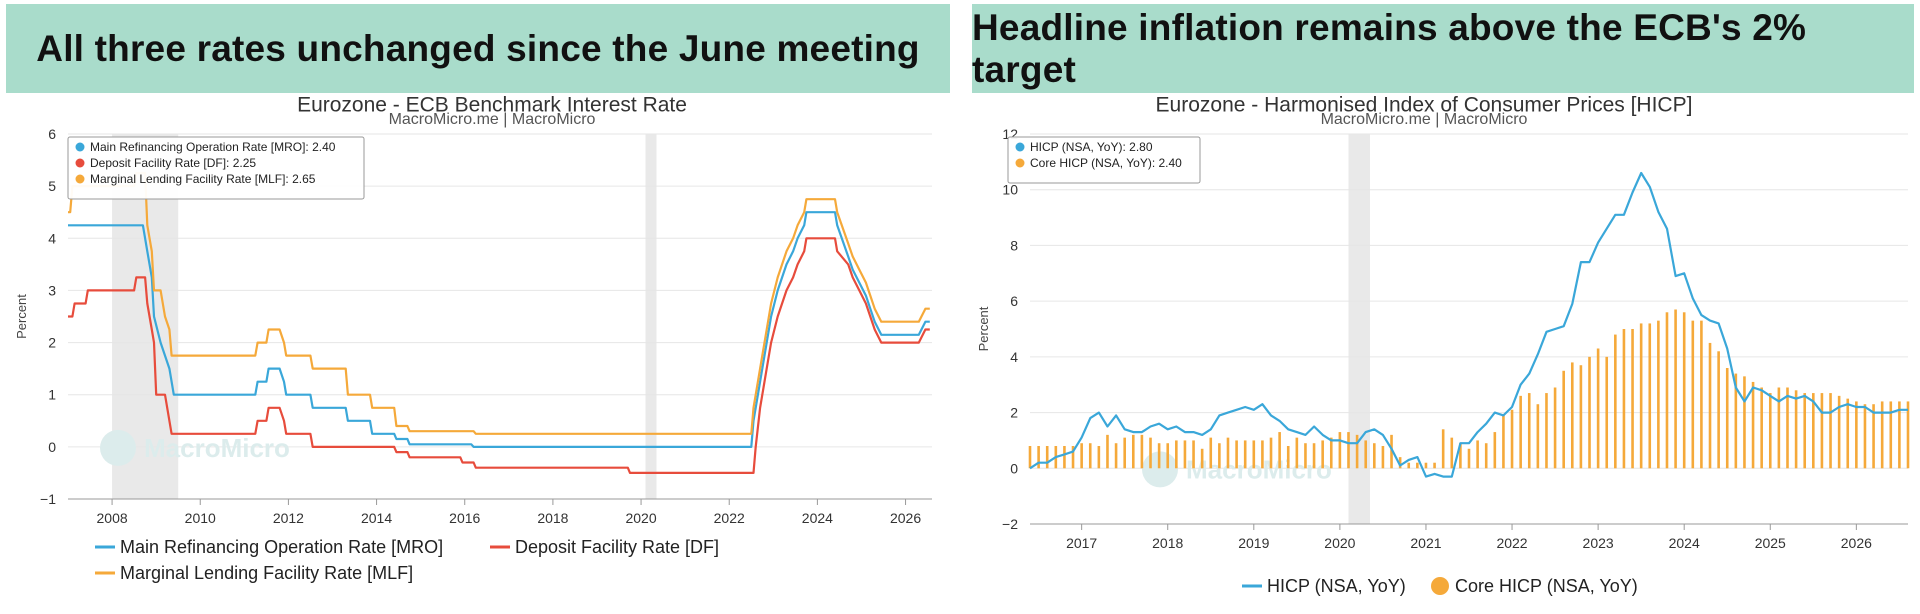 The image size is (1920, 614). What do you see at coordinates (118, 447) in the screenshot?
I see `watermark-logo` at bounding box center [118, 447].